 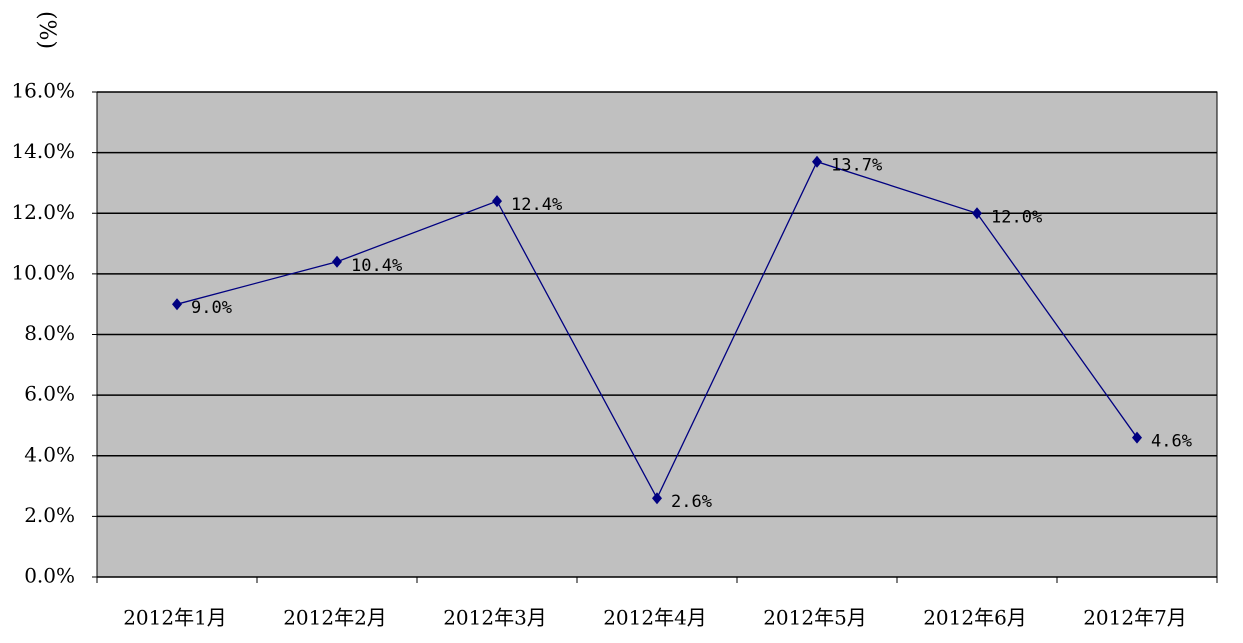 I want to click on data-label: 12.4%, so click(x=536, y=205).